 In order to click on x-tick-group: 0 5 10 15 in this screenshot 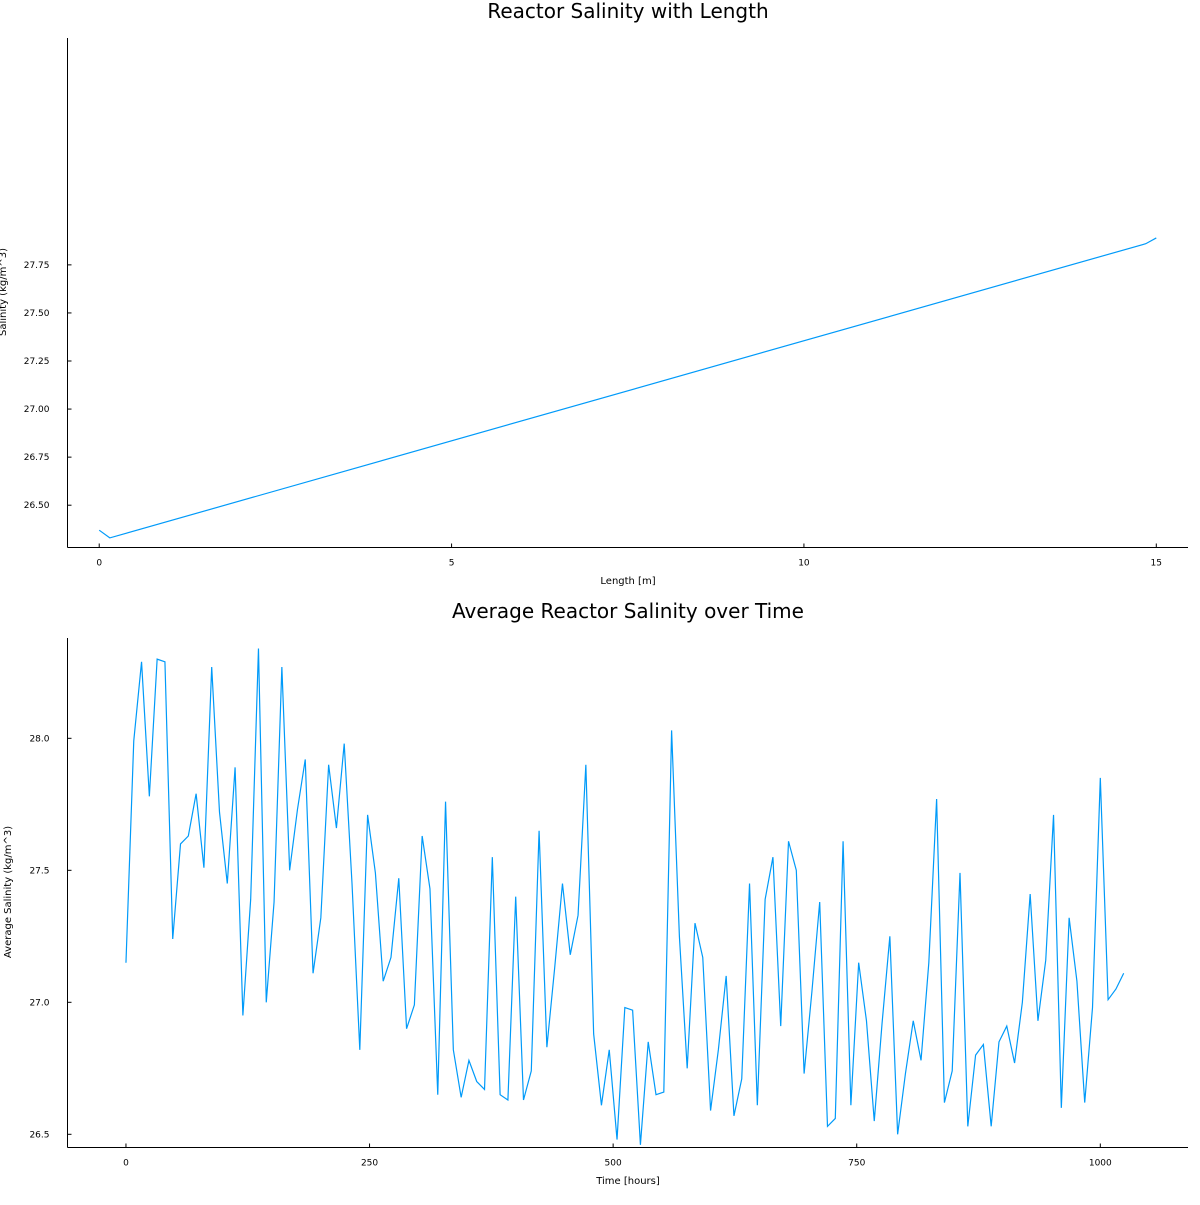, I will do `click(629, 556)`.